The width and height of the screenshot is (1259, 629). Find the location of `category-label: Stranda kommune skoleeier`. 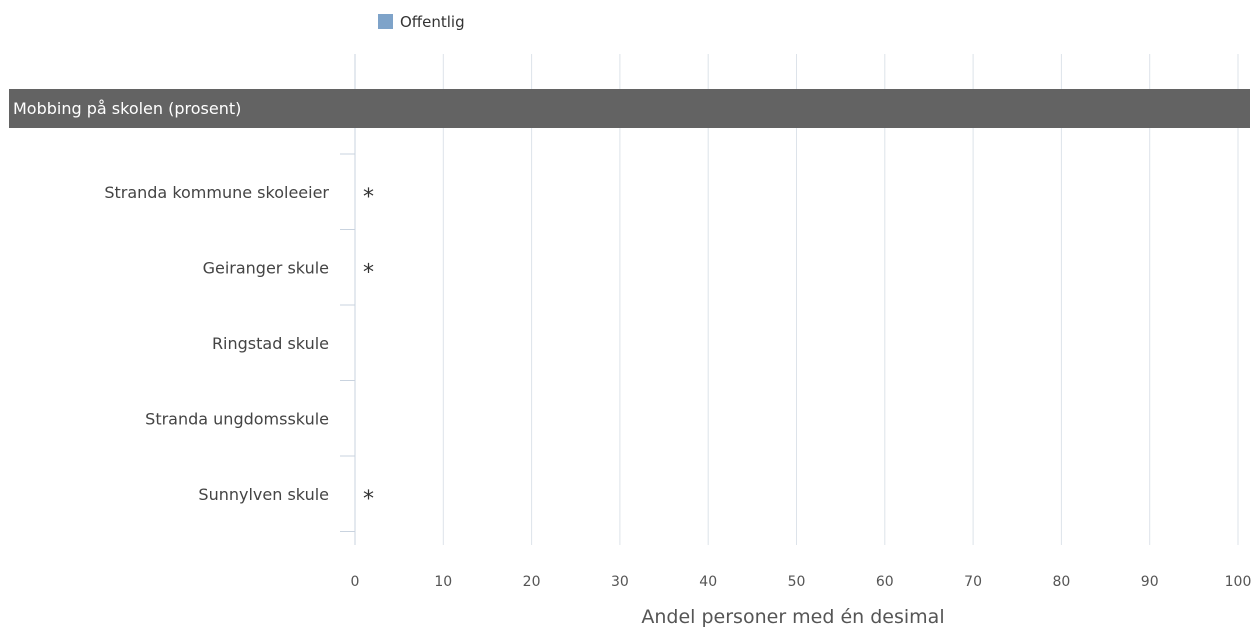

category-label: Stranda kommune skoleeier is located at coordinates (216, 192).